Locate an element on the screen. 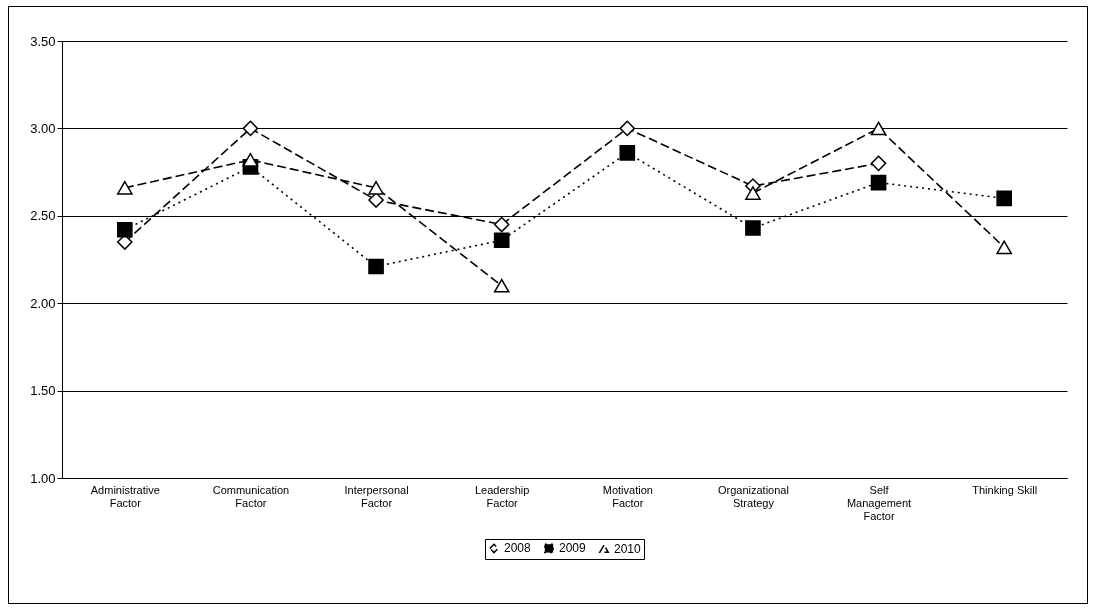  x-tick-label: Motivation Factor is located at coordinates (627, 496).